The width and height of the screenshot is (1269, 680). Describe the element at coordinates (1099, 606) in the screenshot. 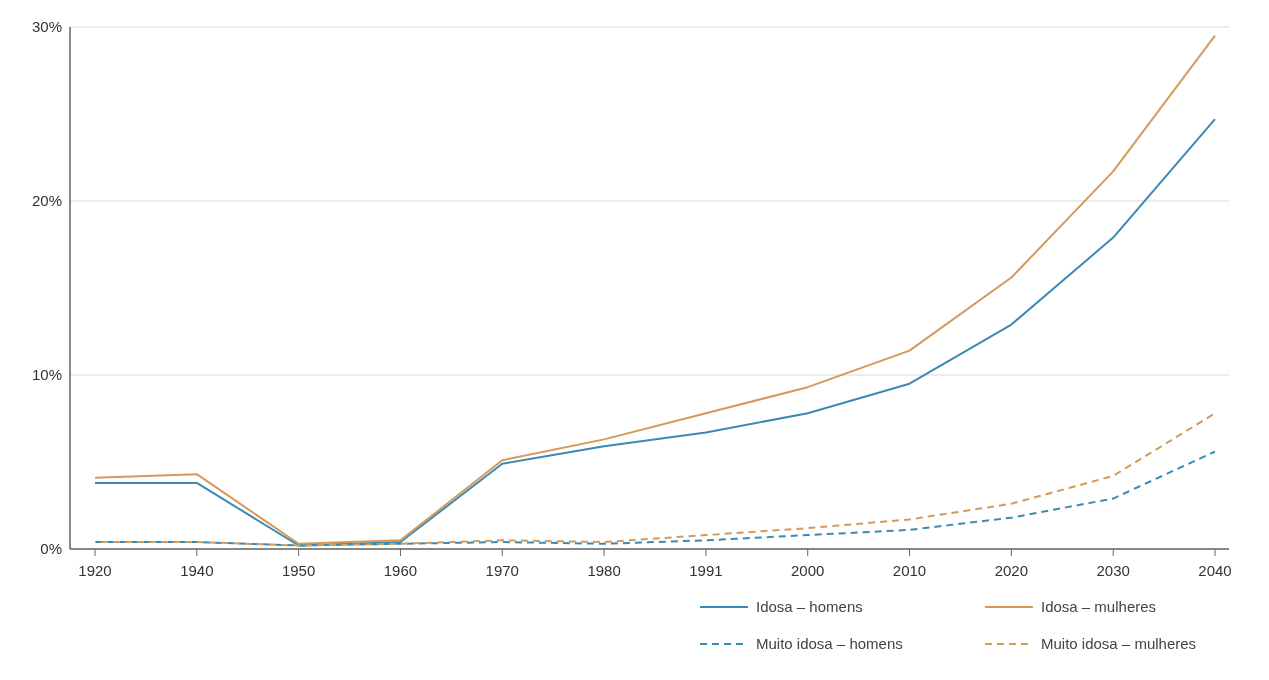

I see `legend-label: Idosa – mulheres` at that location.